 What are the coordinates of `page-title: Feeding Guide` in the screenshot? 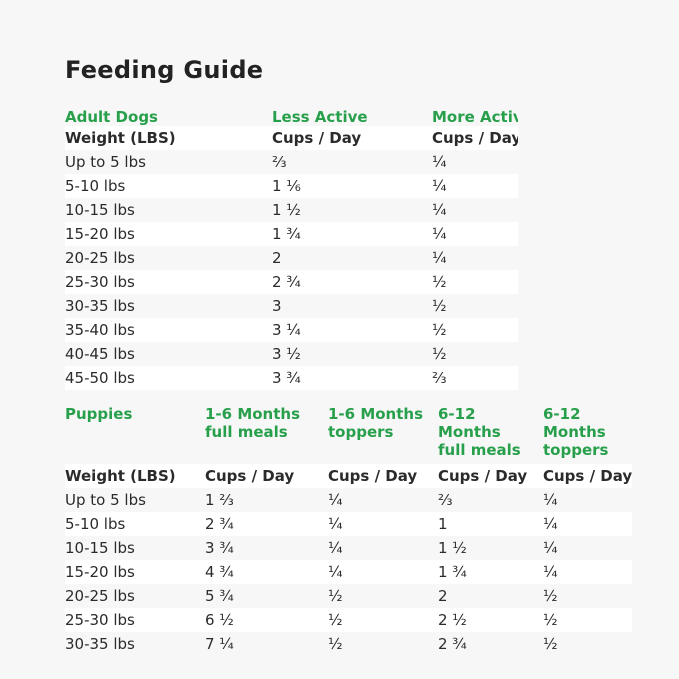 It's located at (164, 70).